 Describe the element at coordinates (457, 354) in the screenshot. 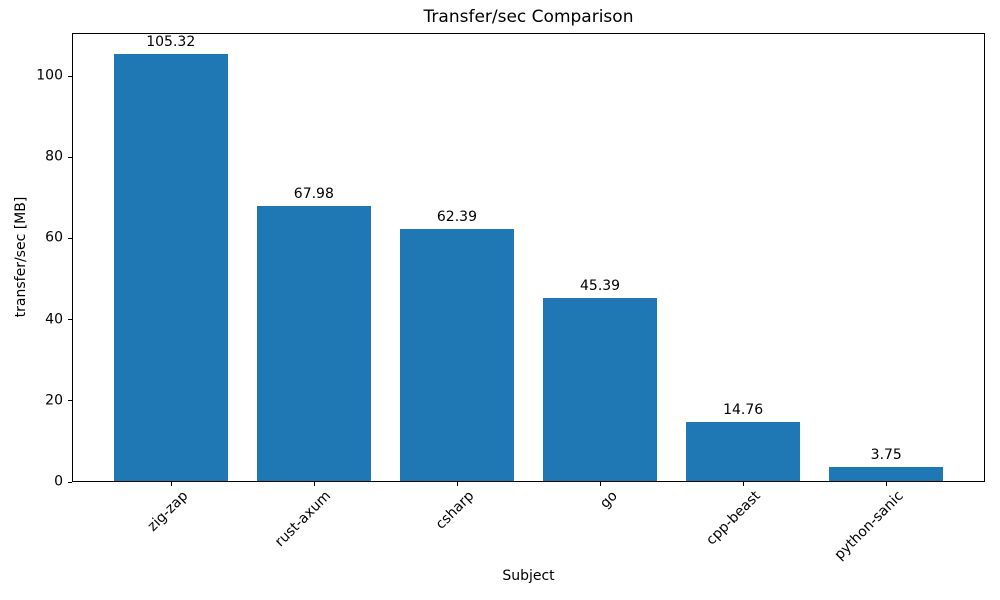

I see `bar-csharp` at that location.